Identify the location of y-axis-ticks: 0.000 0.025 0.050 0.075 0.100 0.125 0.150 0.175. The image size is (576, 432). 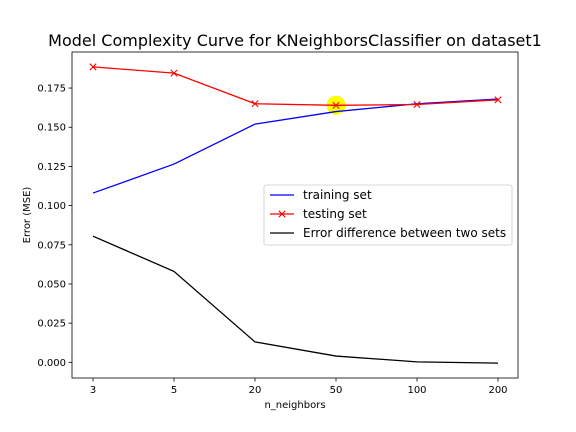
(54, 226).